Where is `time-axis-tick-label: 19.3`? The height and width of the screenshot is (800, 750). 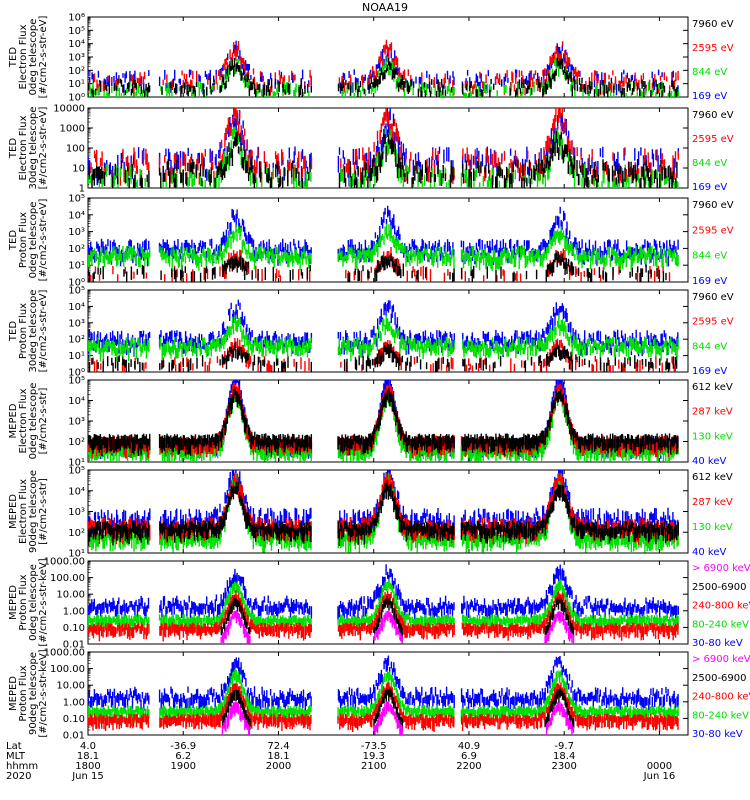
time-axis-tick-label: 19.3 is located at coordinates (374, 756).